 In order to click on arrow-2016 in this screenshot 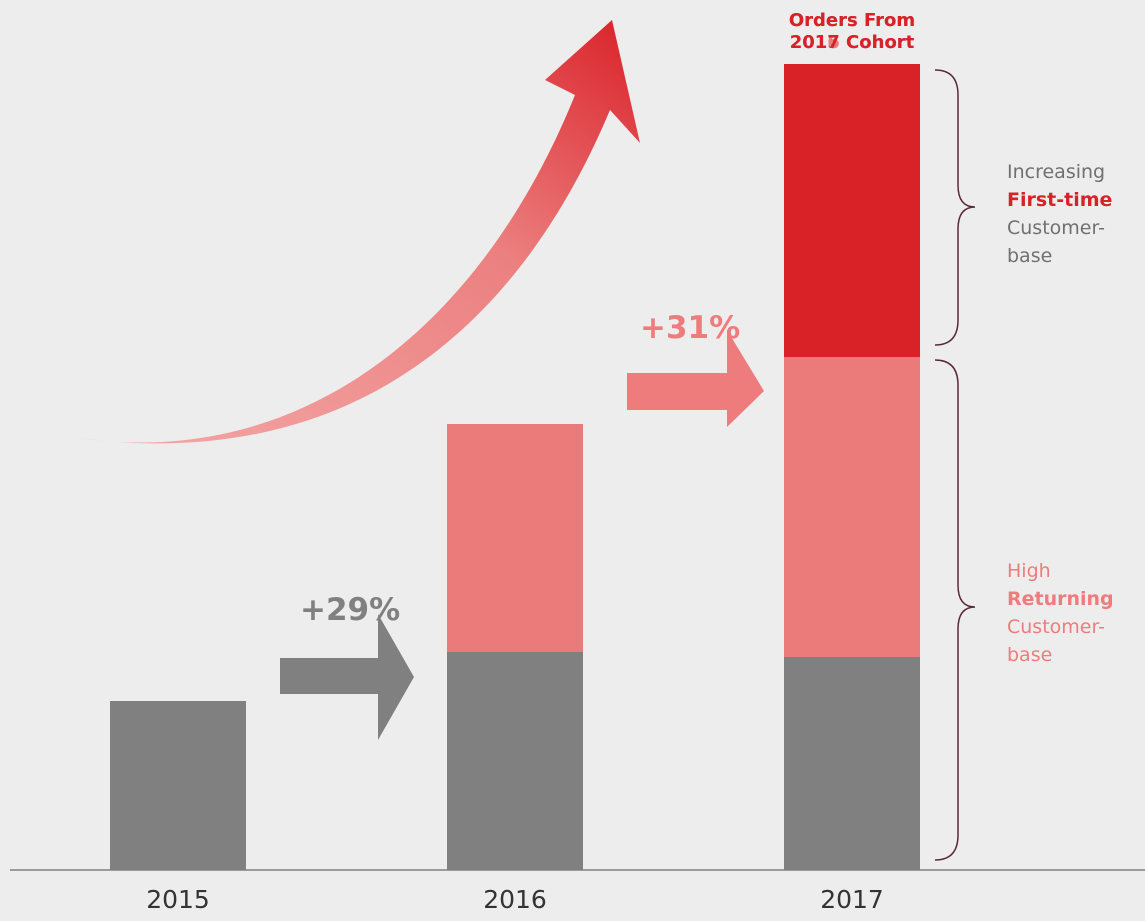, I will do `click(695, 378)`.